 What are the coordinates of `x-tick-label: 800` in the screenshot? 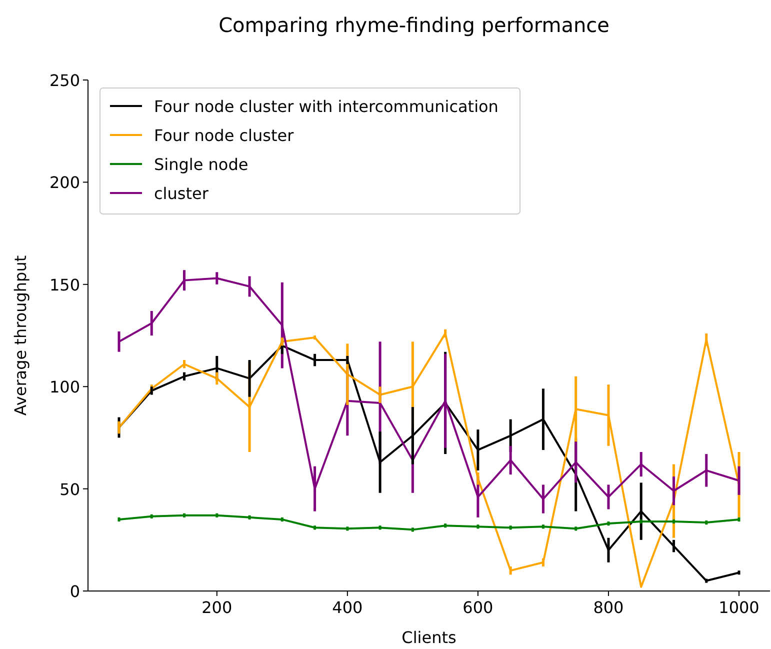 It's located at (608, 607).